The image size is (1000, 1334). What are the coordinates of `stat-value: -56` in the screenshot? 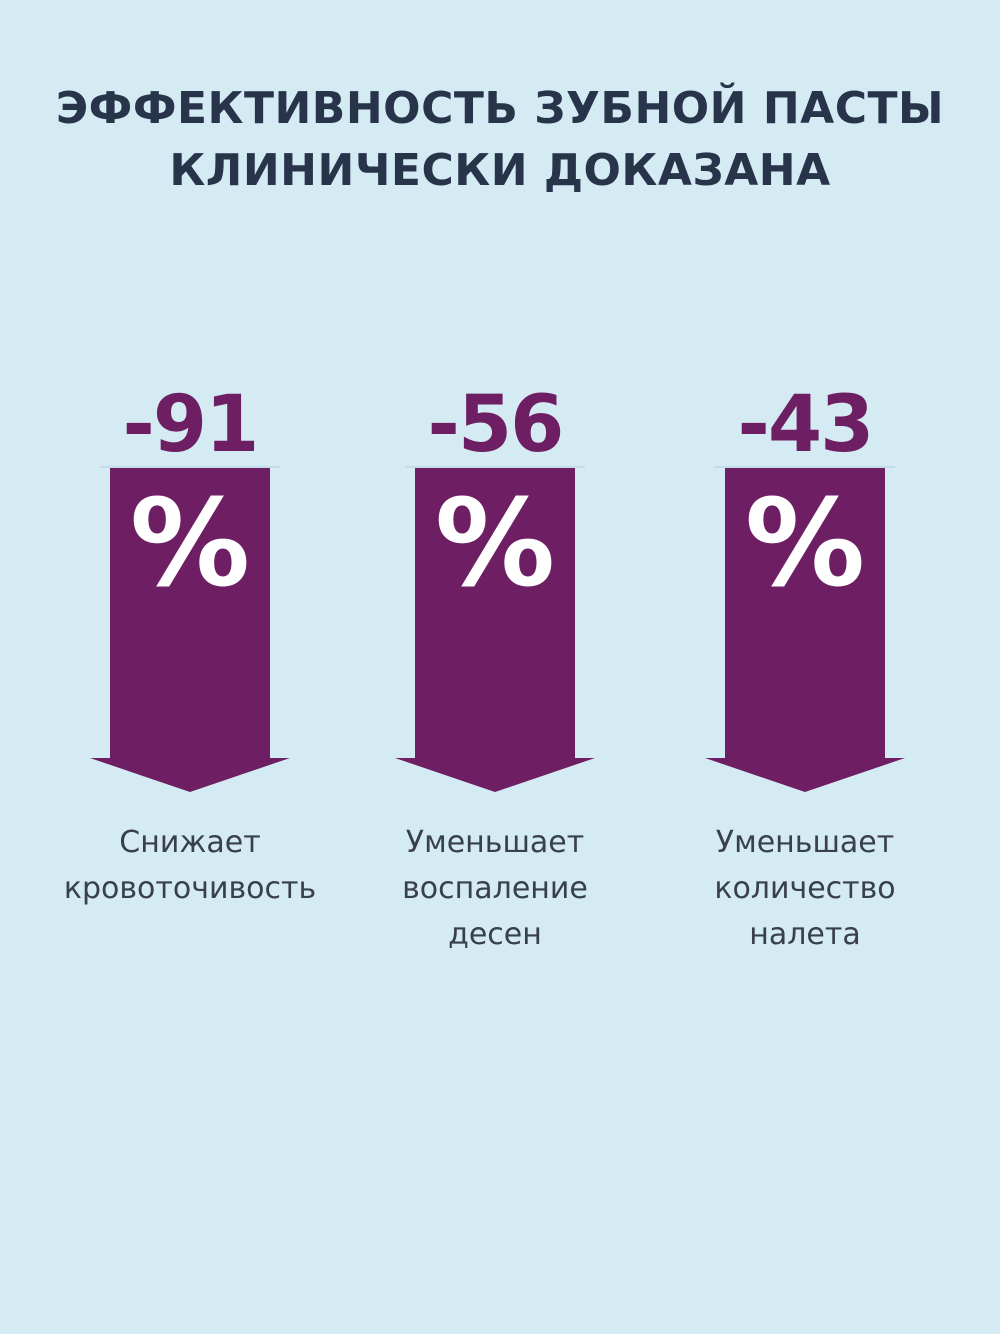 It's located at (496, 425).